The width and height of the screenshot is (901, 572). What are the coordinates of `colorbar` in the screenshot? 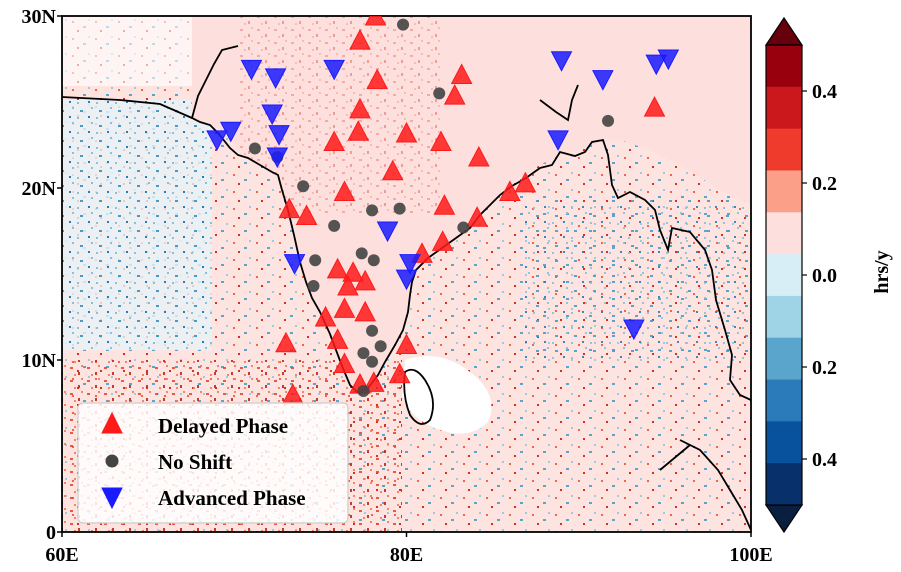 It's located at (784, 275).